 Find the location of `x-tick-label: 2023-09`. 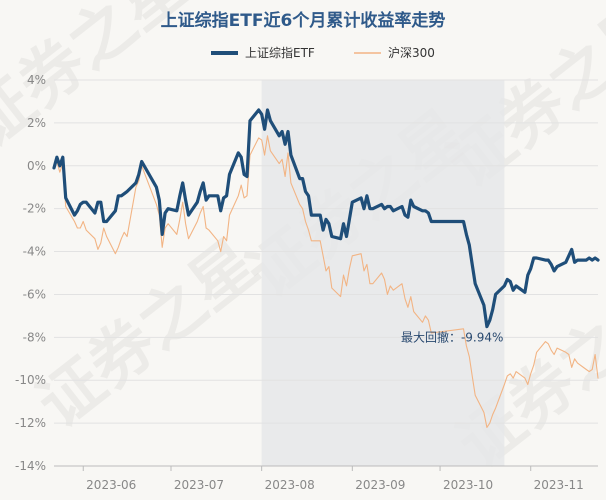

x-tick-label: 2023-09 is located at coordinates (380, 485).